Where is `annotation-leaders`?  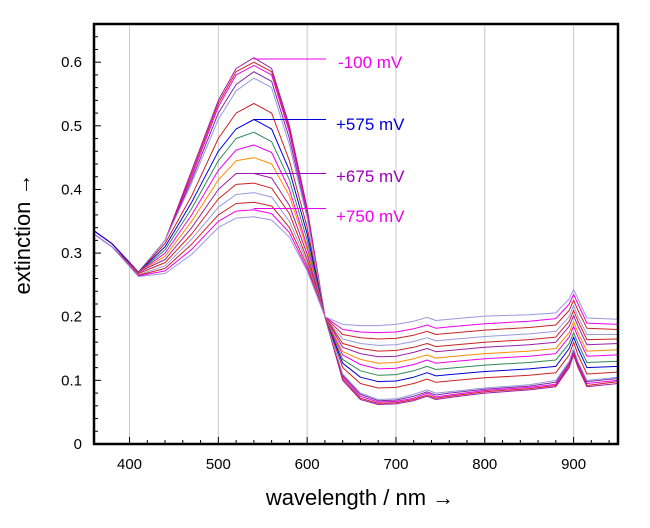 annotation-leaders is located at coordinates (289, 134).